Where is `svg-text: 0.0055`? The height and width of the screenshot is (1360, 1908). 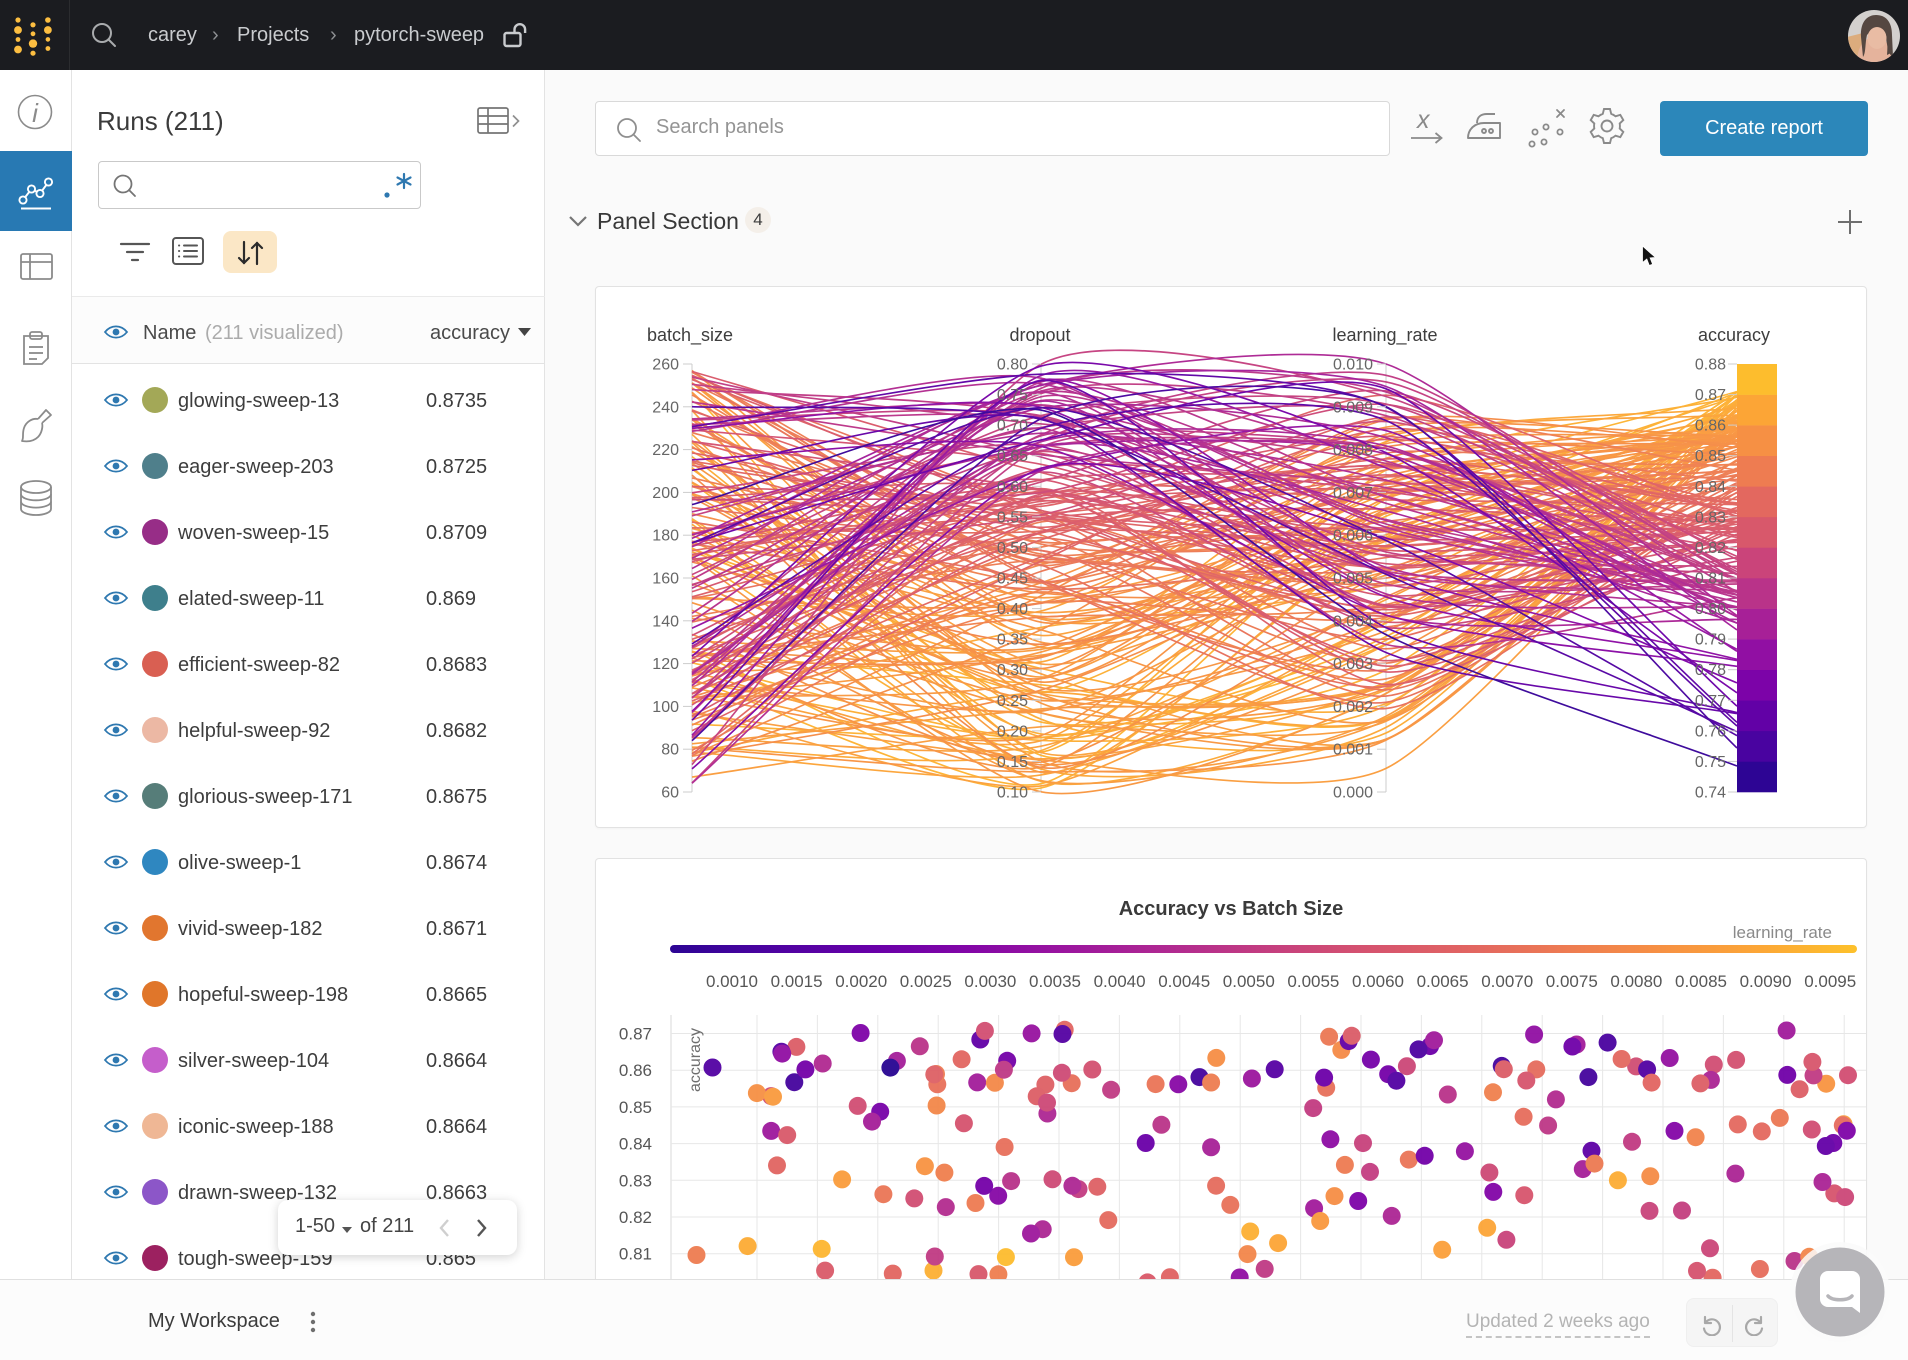 svg-text: 0.0055 is located at coordinates (1313, 981).